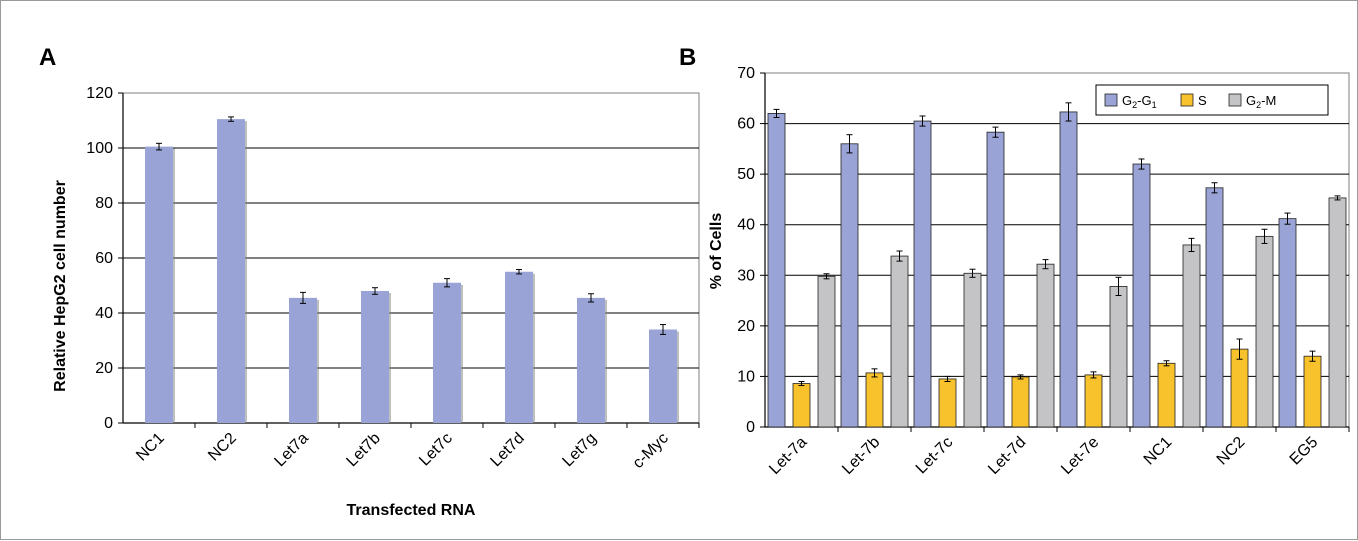 The width and height of the screenshot is (1358, 541). Describe the element at coordinates (947, 403) in the screenshot. I see `panel-b-bar-s-let-7c` at that location.